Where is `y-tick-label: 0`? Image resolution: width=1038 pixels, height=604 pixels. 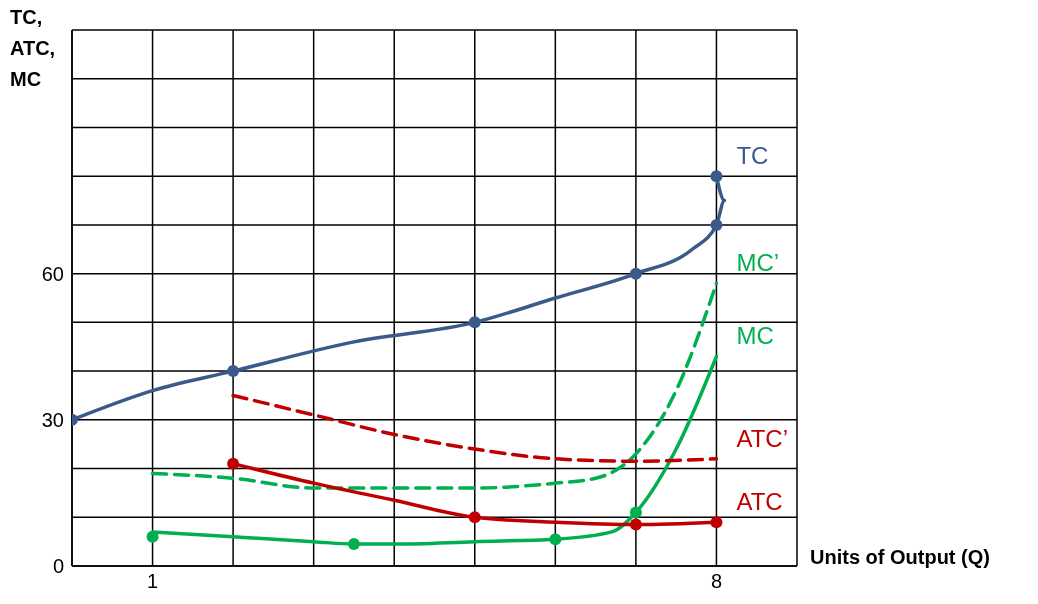
y-tick-label: 0 is located at coordinates (58, 566).